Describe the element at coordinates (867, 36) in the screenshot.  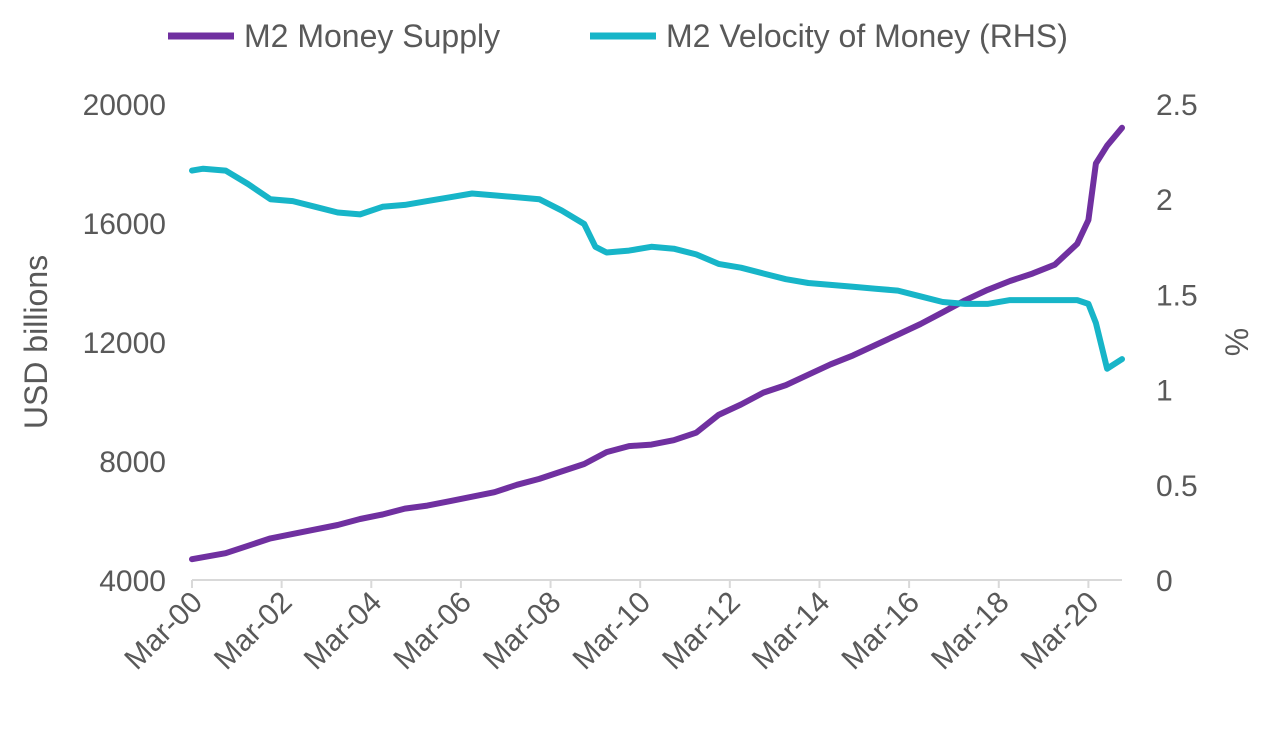
I see `legend-label-m2-velocity: M2 Velocity of Money (RHS)` at that location.